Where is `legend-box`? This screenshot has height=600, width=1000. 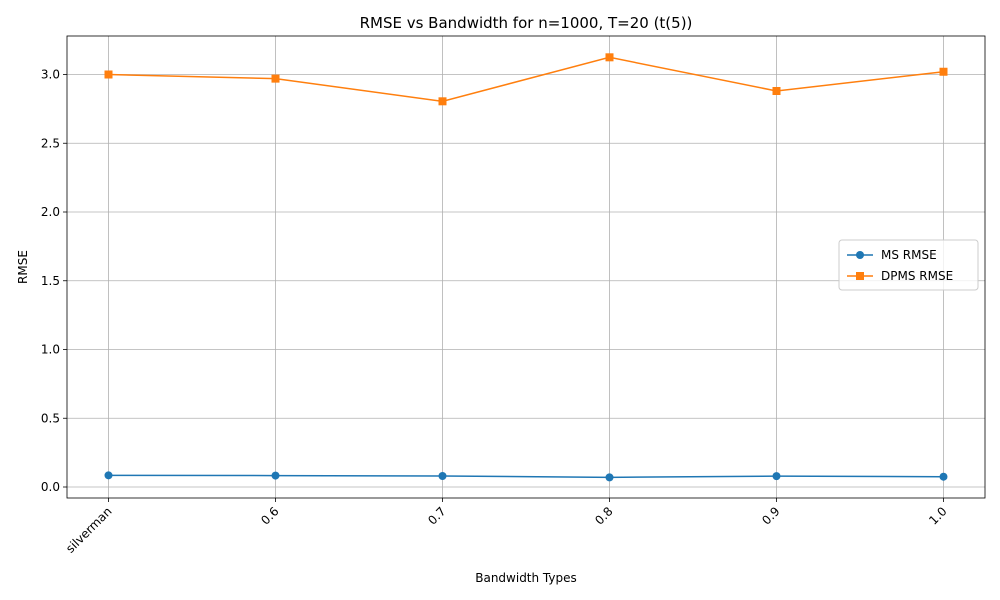
legend-box is located at coordinates (908, 265).